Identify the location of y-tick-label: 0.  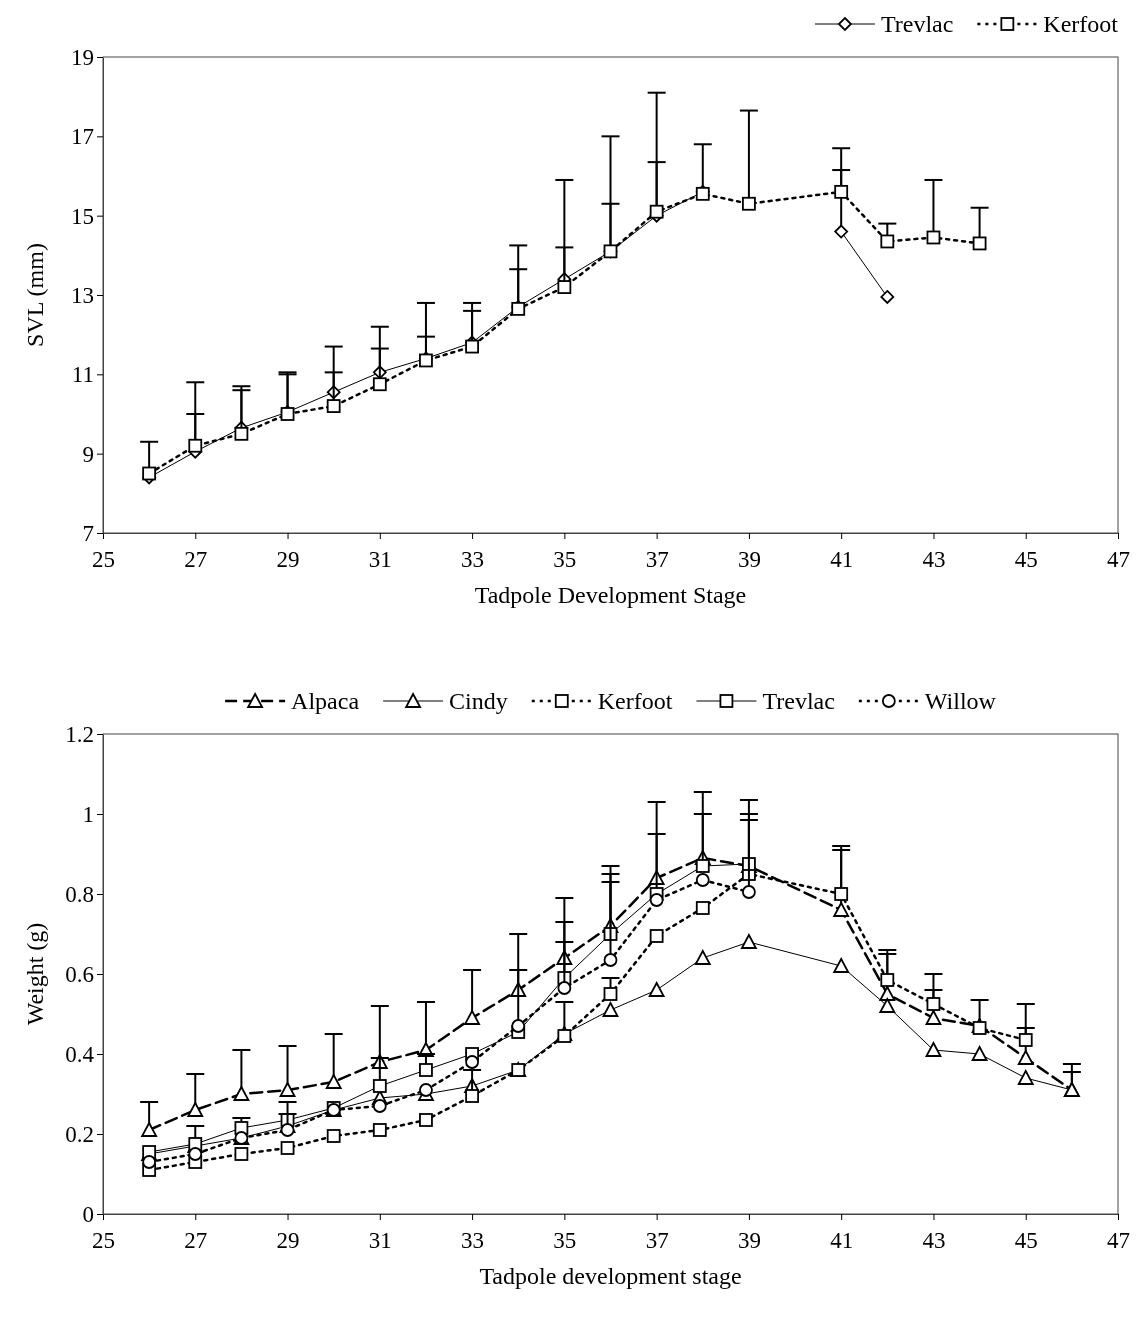
(88, 1214).